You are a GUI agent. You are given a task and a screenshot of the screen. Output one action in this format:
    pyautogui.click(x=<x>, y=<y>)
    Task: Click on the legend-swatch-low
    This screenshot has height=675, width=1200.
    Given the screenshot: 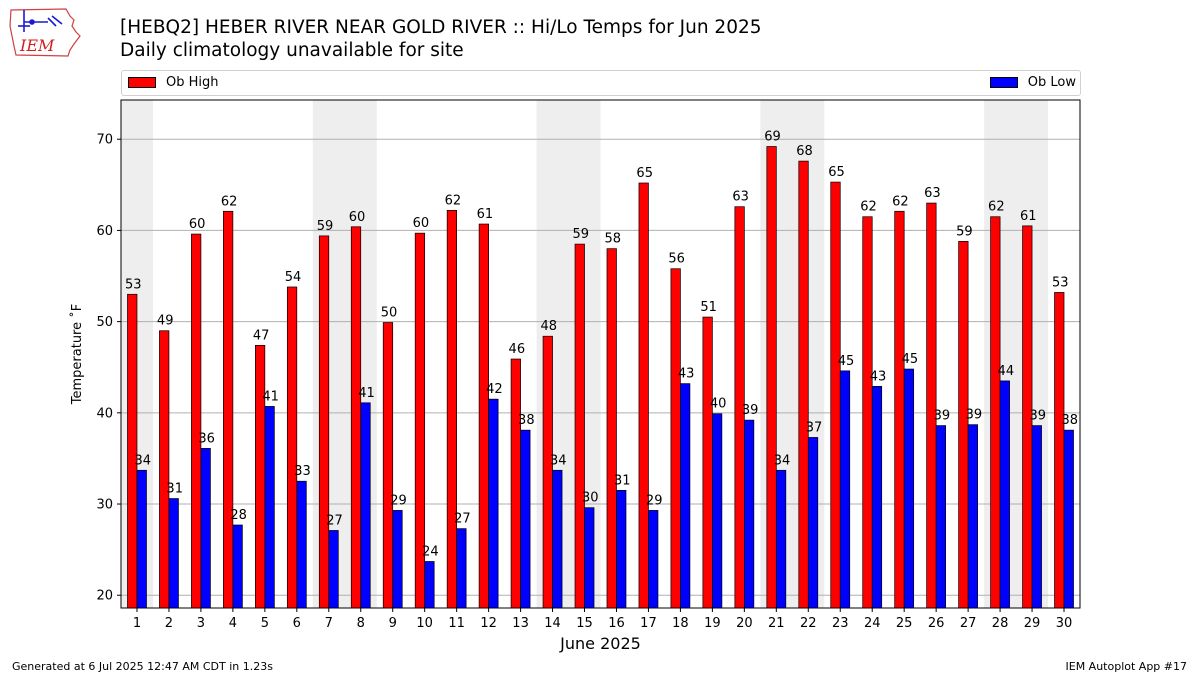 What is the action you would take?
    pyautogui.click(x=1003, y=82)
    